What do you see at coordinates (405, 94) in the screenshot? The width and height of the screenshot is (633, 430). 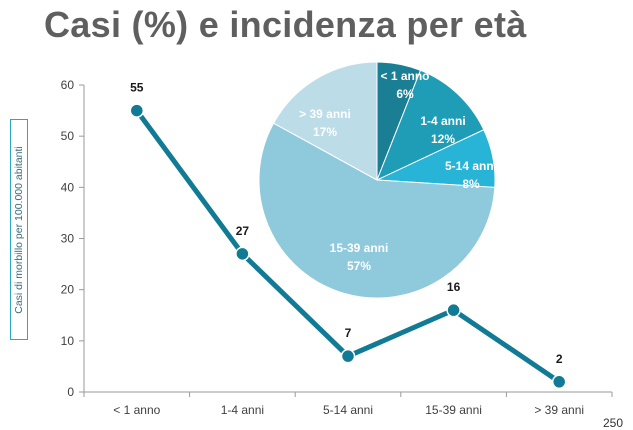 I see `pie-slice-value: 6%` at bounding box center [405, 94].